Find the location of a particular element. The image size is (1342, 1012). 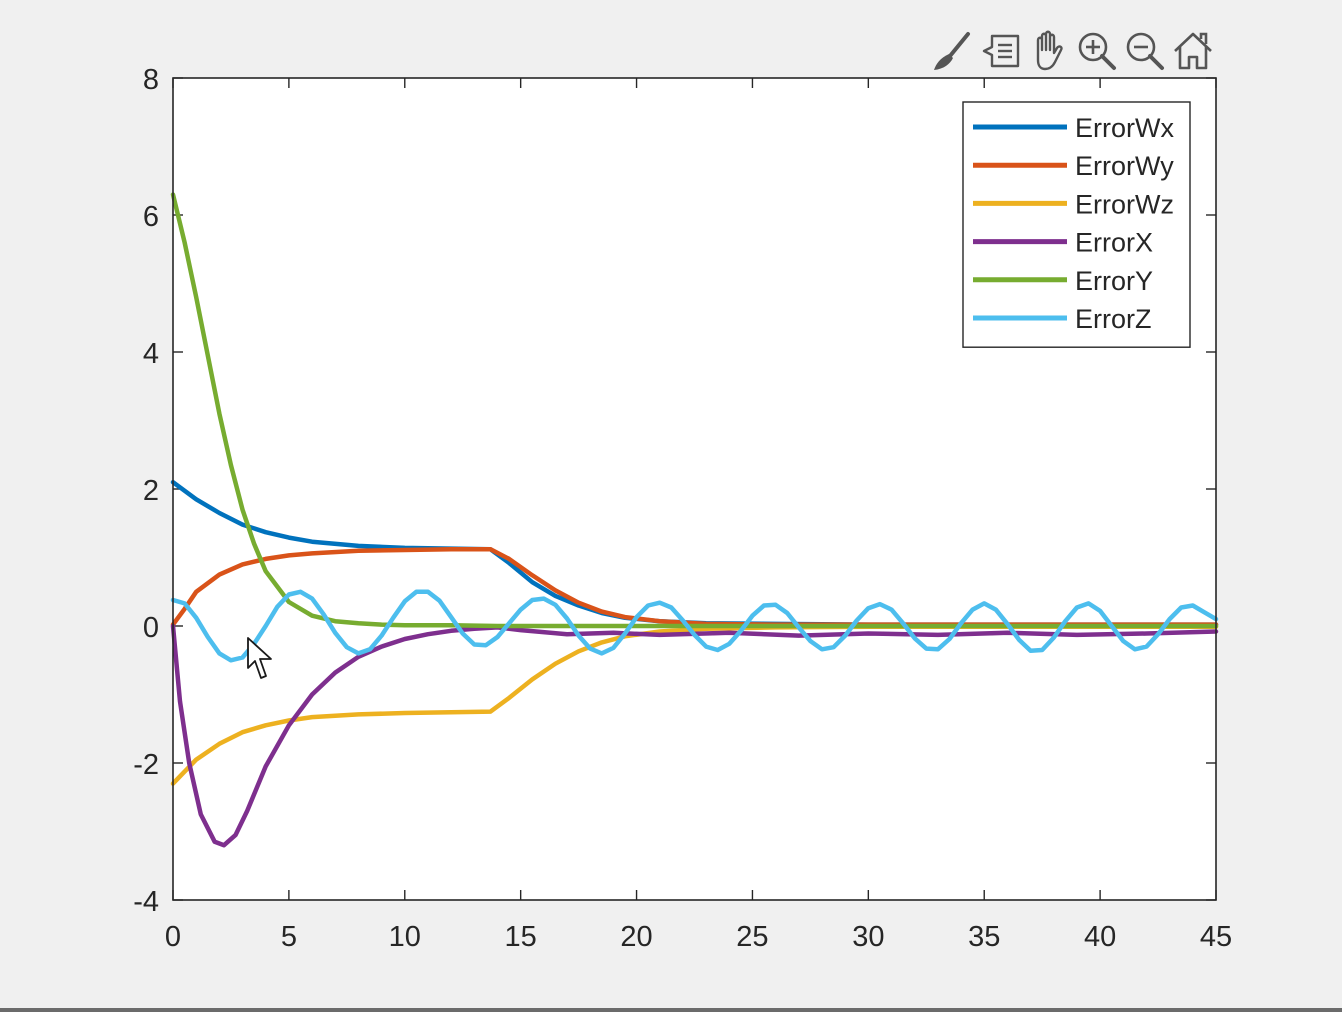

legend-label: ErrorWz is located at coordinates (1124, 204).